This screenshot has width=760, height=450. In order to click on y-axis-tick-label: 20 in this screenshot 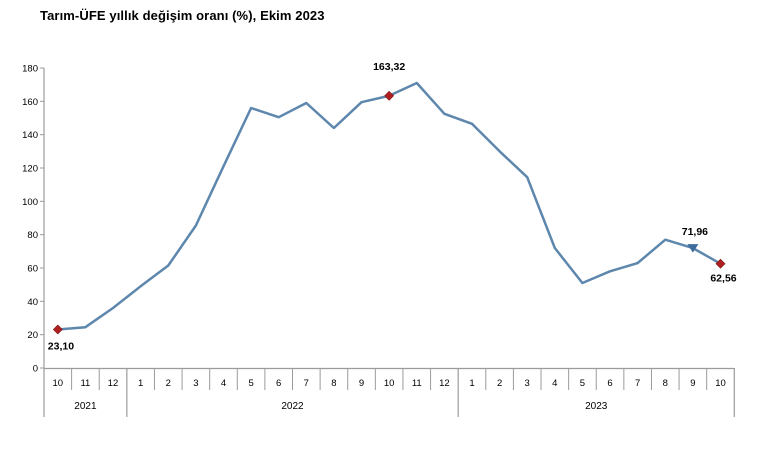, I will do `click(32, 335)`.